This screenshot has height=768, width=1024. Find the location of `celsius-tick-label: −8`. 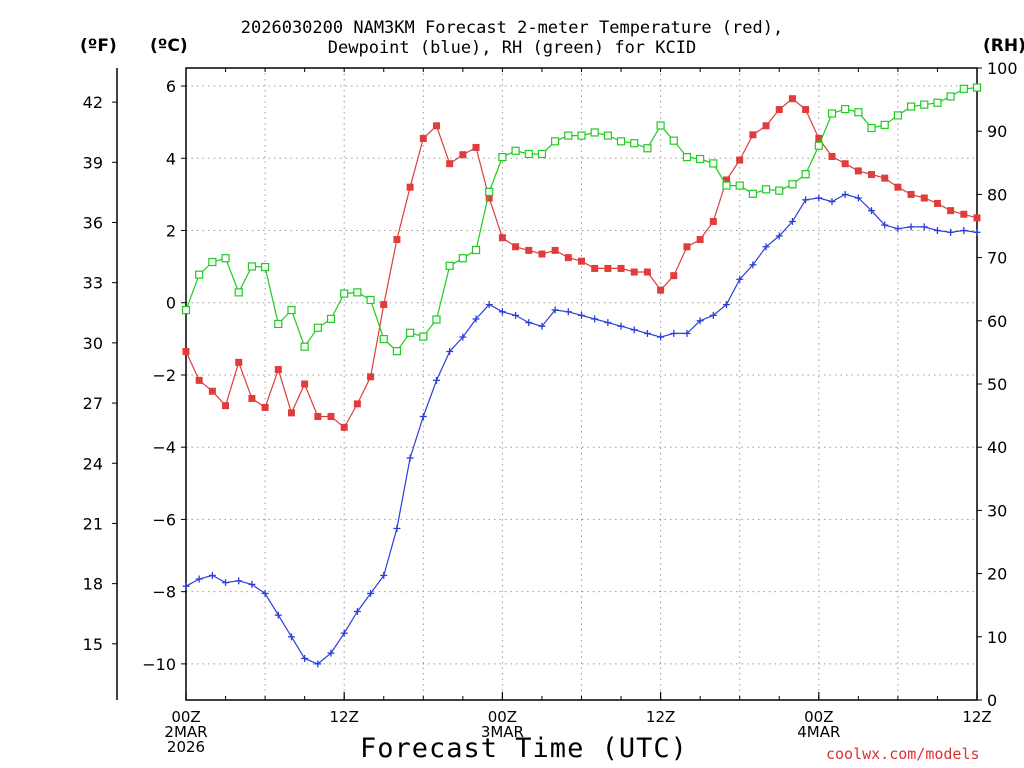

celsius-tick-label: −8 is located at coordinates (164, 592).